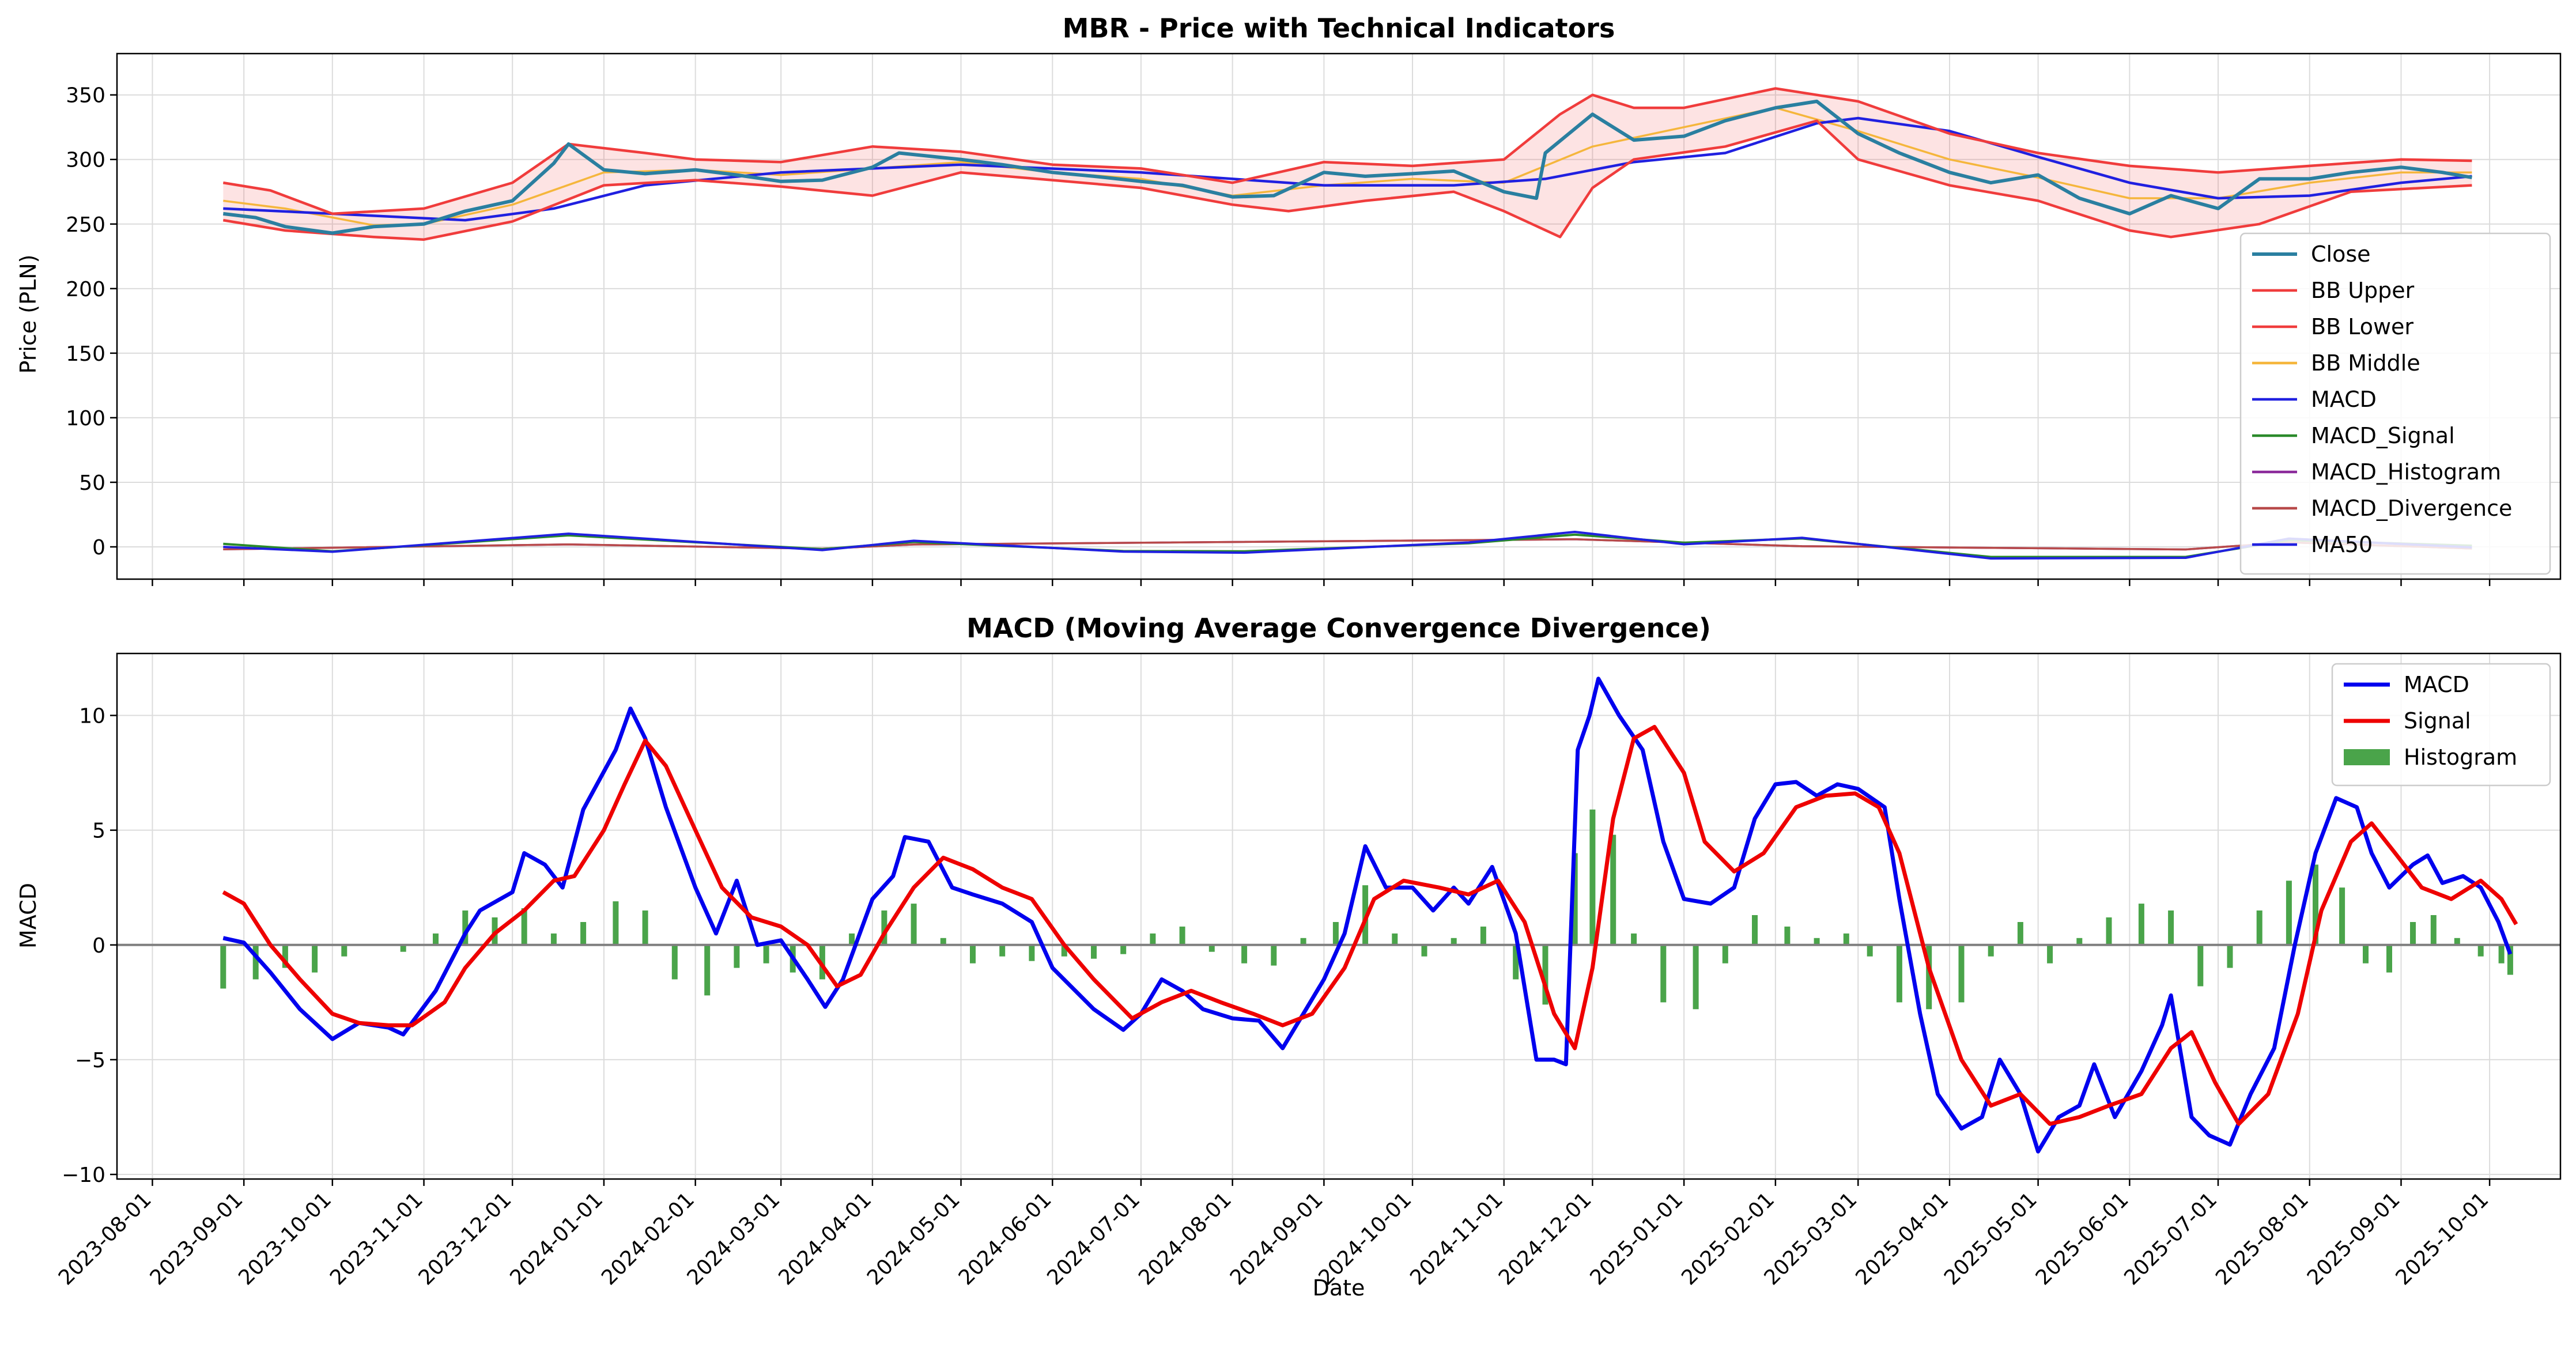 This screenshot has width=2576, height=1364. I want to click on y-tick-label: 150, so click(85, 354).